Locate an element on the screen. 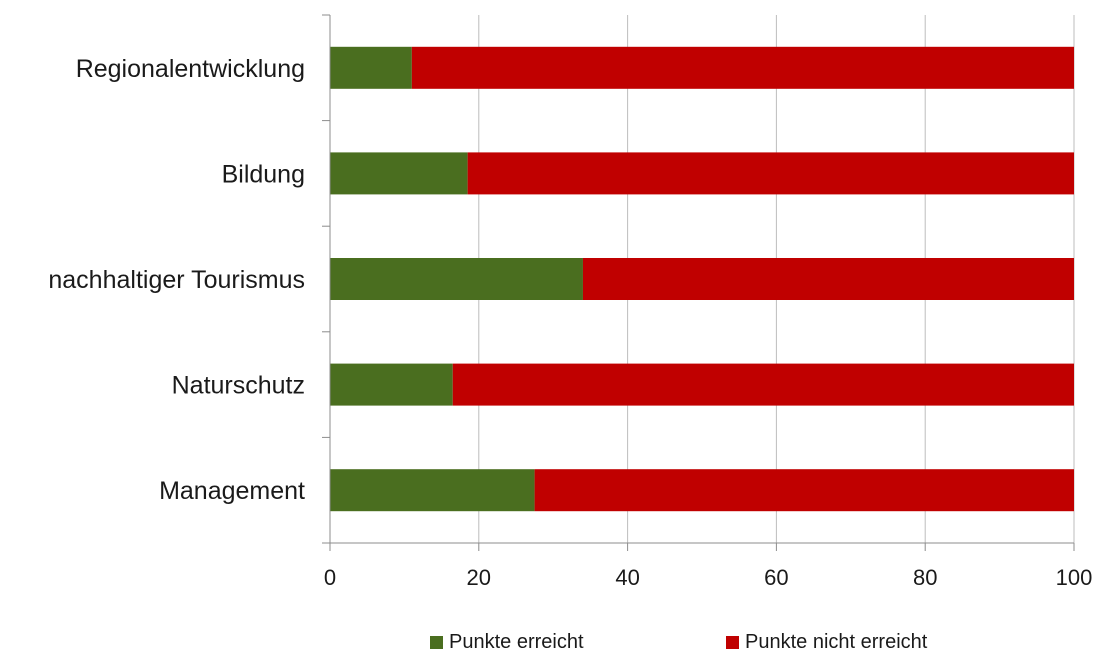 Image resolution: width=1102 pixels, height=659 pixels. legend-swatch-erreicht is located at coordinates (436, 642).